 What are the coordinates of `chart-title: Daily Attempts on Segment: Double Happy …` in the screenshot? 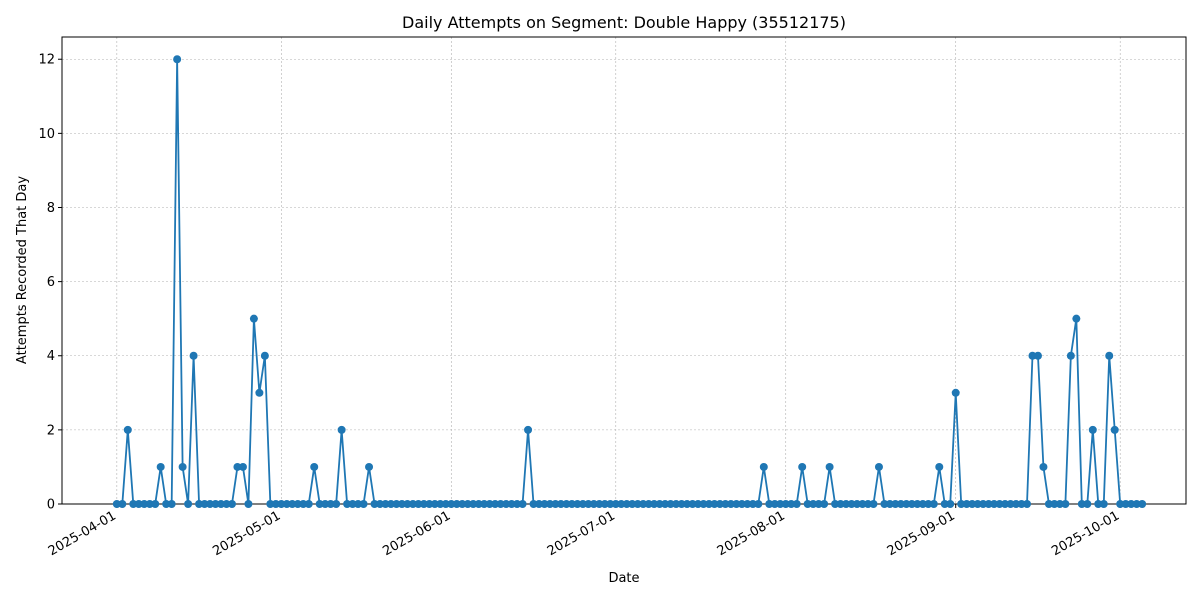 It's located at (624, 22).